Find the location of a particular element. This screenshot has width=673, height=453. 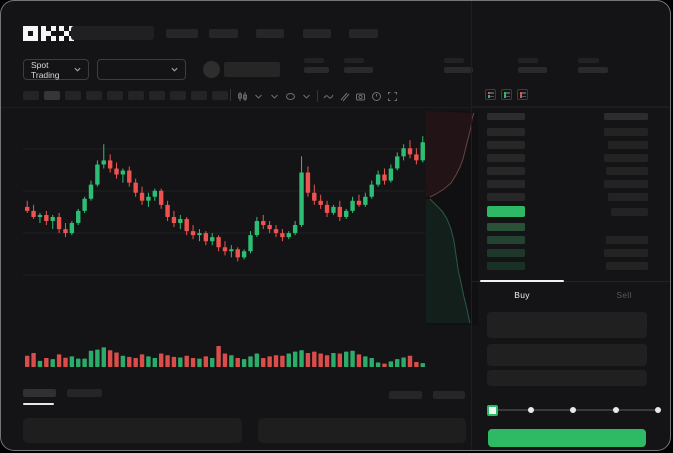

camera-icon is located at coordinates (360, 96).